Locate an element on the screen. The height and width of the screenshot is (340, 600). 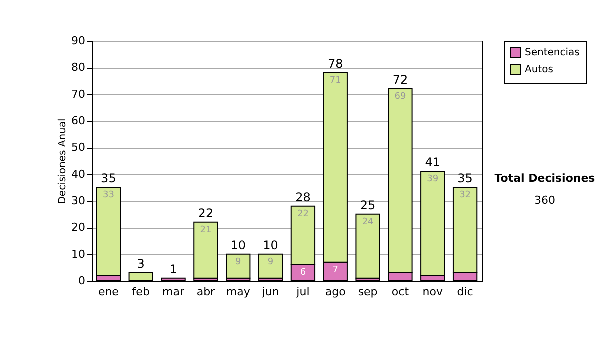
x-tick-label: oct is located at coordinates (401, 292).